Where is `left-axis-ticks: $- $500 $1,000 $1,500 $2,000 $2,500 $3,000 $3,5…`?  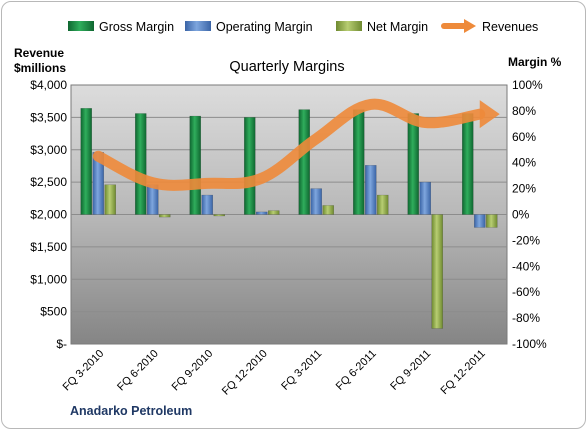
left-axis-ticks: $- $500 $1,000 $1,500 $2,000 $2,500 $3,000 $3,5… is located at coordinates (48, 214).